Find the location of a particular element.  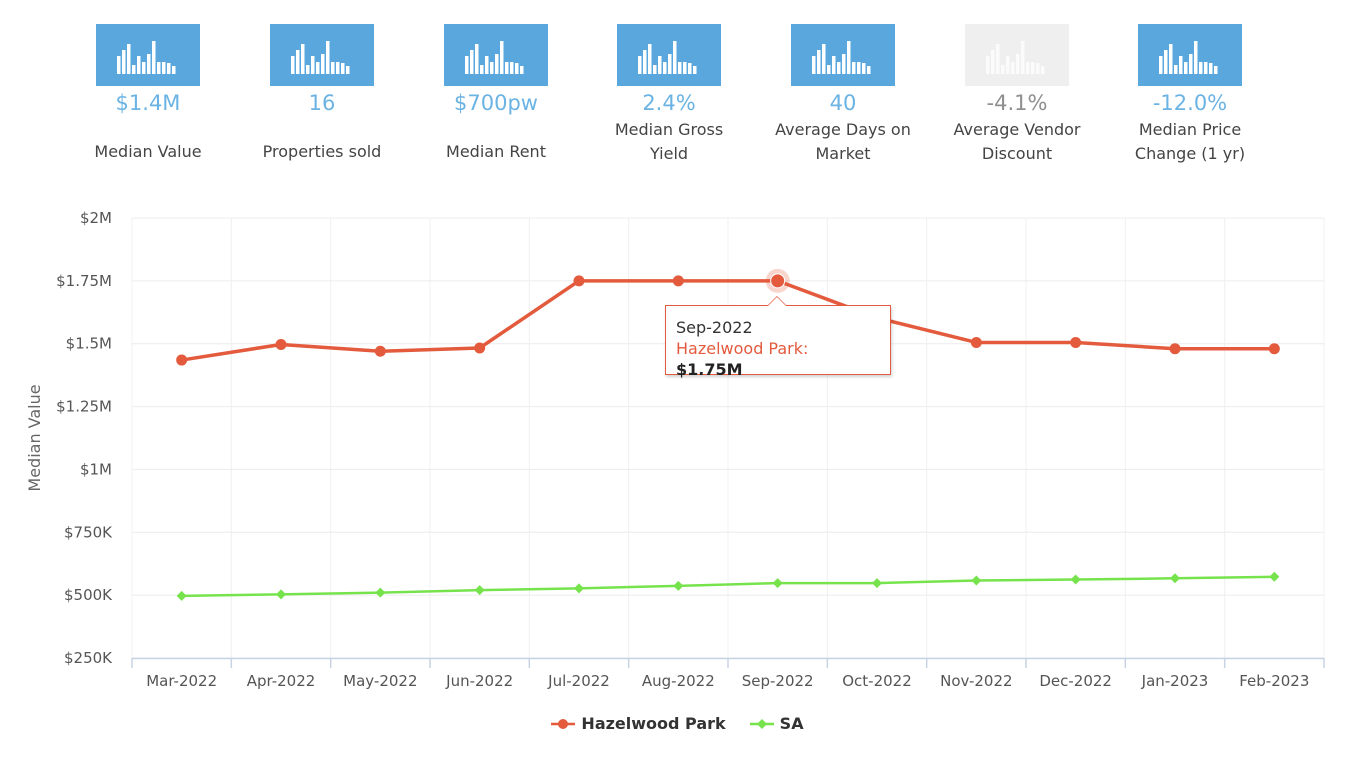

x-tick-label: Mar-2022 is located at coordinates (181, 681).